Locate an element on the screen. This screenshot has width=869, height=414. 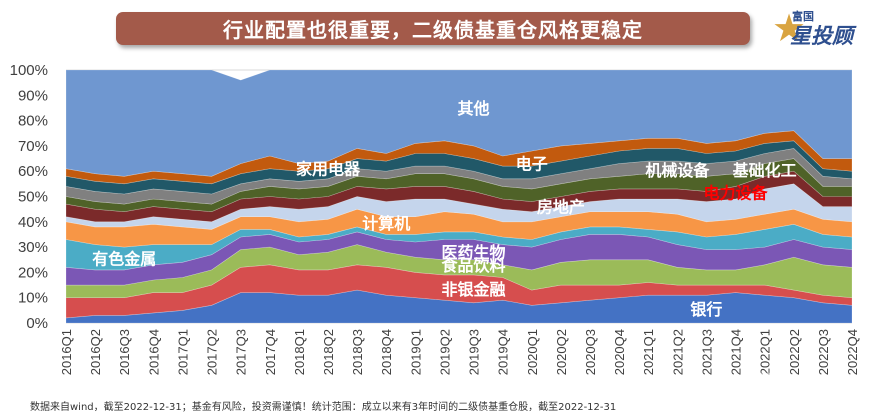
x-tick-label: 2017Q4 is located at coordinates (270, 352).